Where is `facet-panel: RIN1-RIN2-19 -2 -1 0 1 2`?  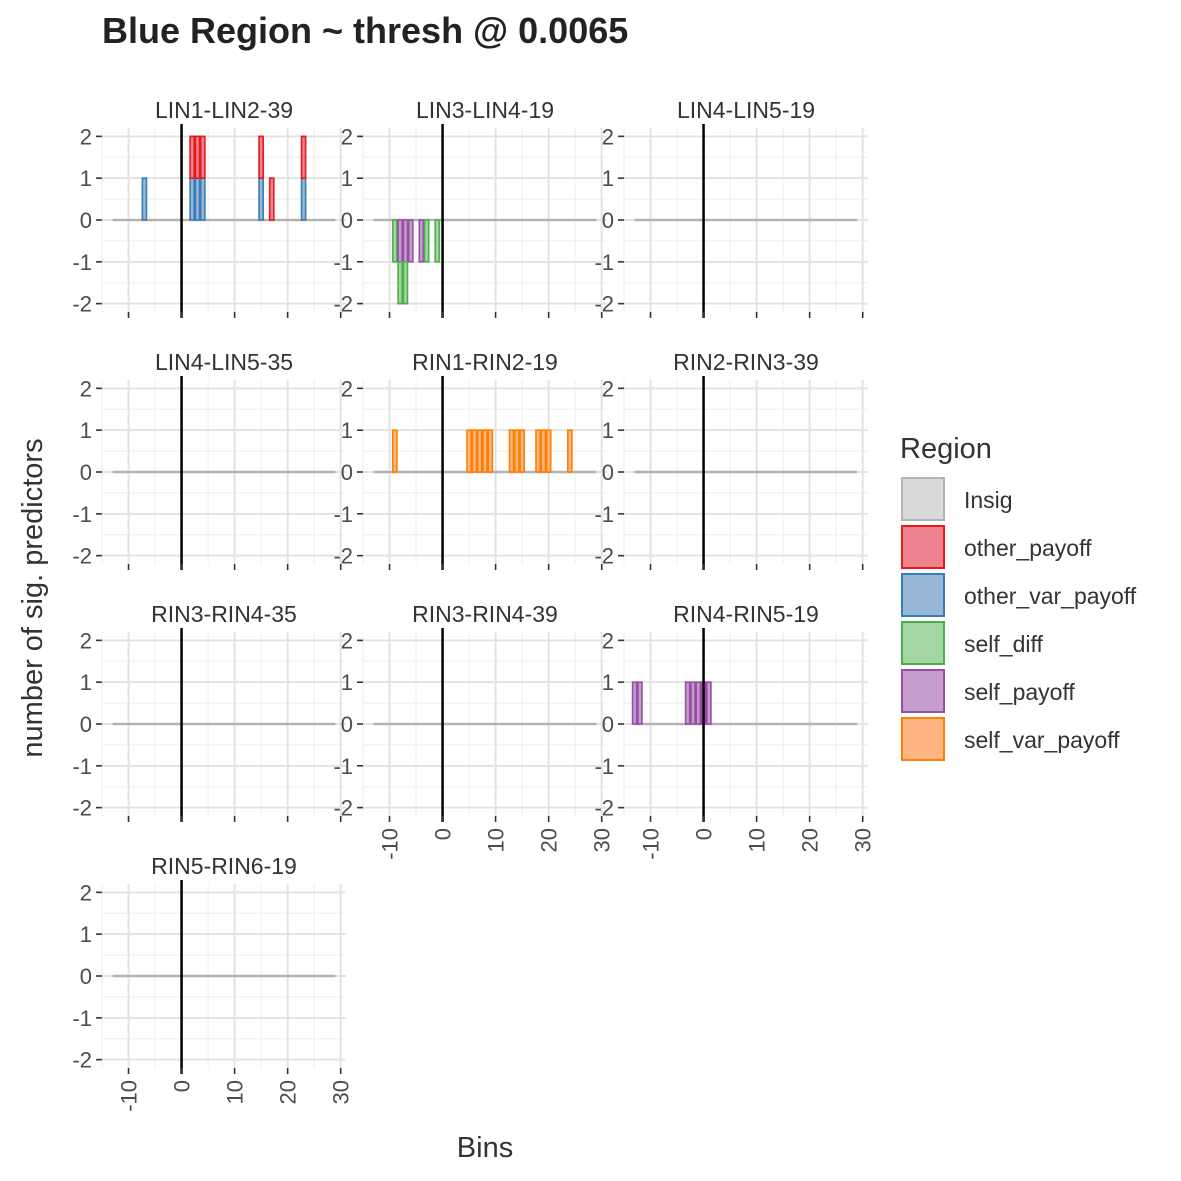
facet-panel: RIN1-RIN2-19 -2 -1 0 1 2 is located at coordinates (470, 459).